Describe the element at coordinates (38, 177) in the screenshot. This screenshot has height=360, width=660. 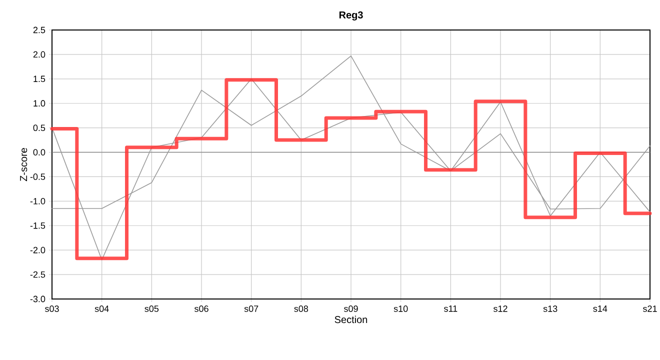
I see `y-tick-label: -0.5` at that location.